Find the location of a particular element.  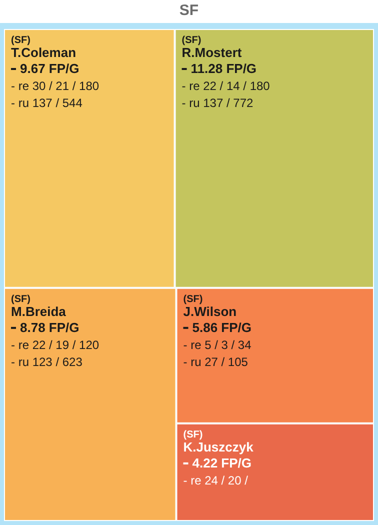

category-label: J.Wilson is located at coordinates (210, 311).